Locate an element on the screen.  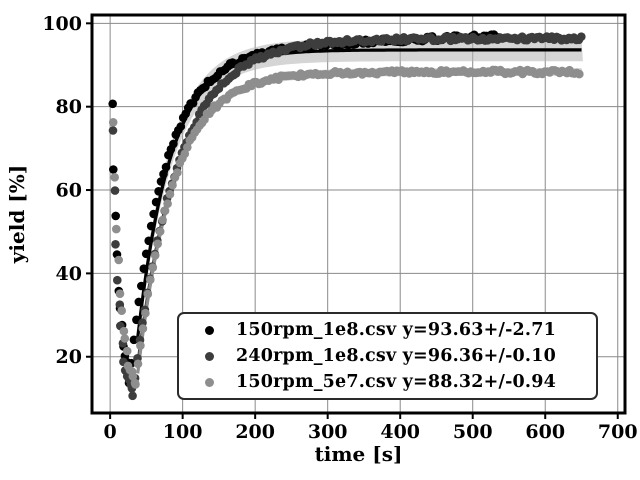
legend-row-150rpm_1e8.csv: 150rpm_1e8.csv y=93.63+/-2.71 is located at coordinates (393, 330).